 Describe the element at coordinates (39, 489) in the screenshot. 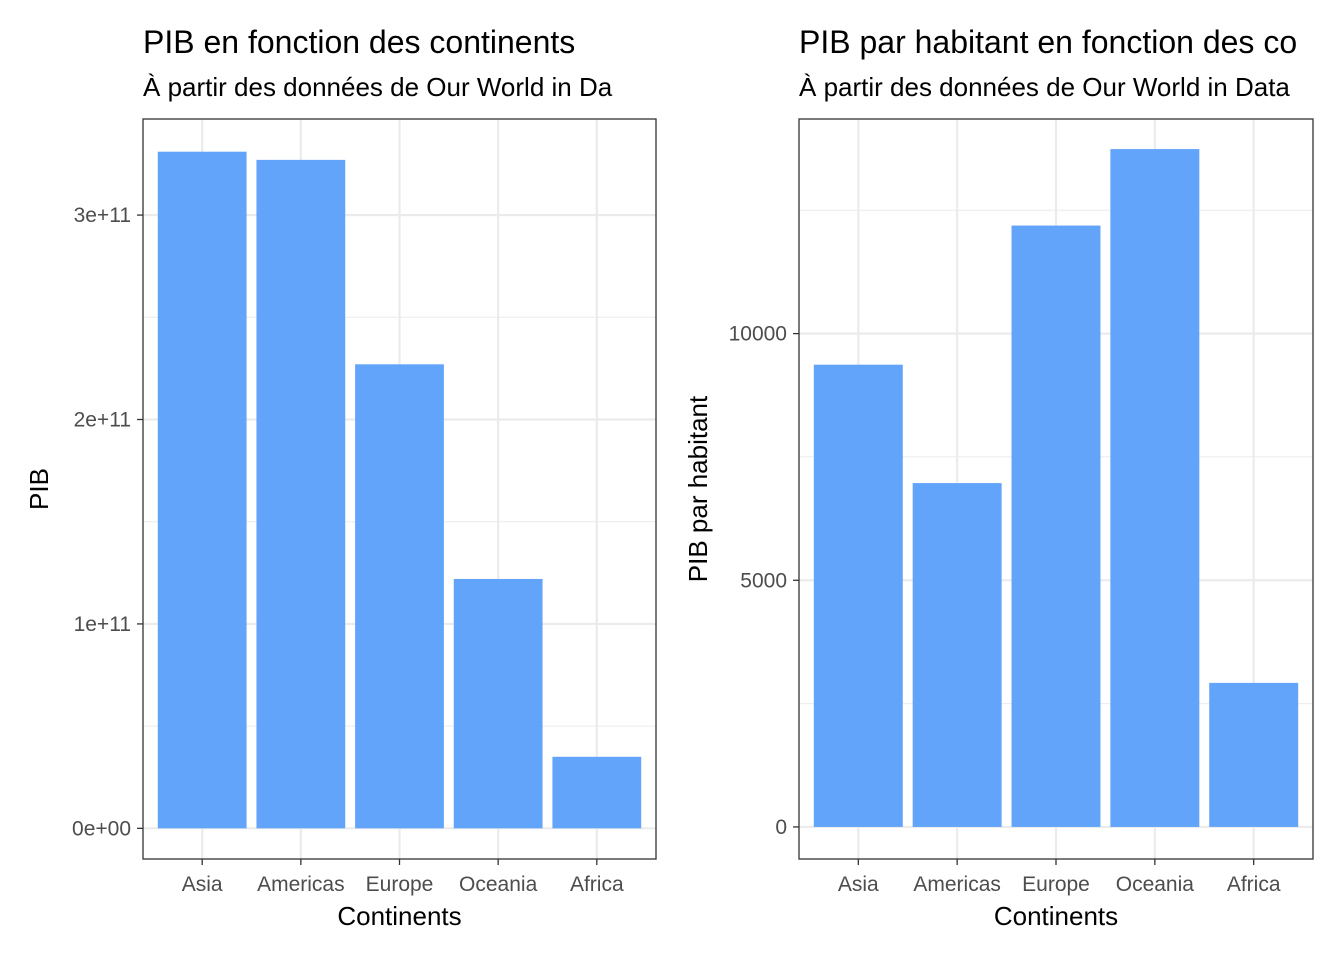

I see `y-axis-title: PIB` at that location.